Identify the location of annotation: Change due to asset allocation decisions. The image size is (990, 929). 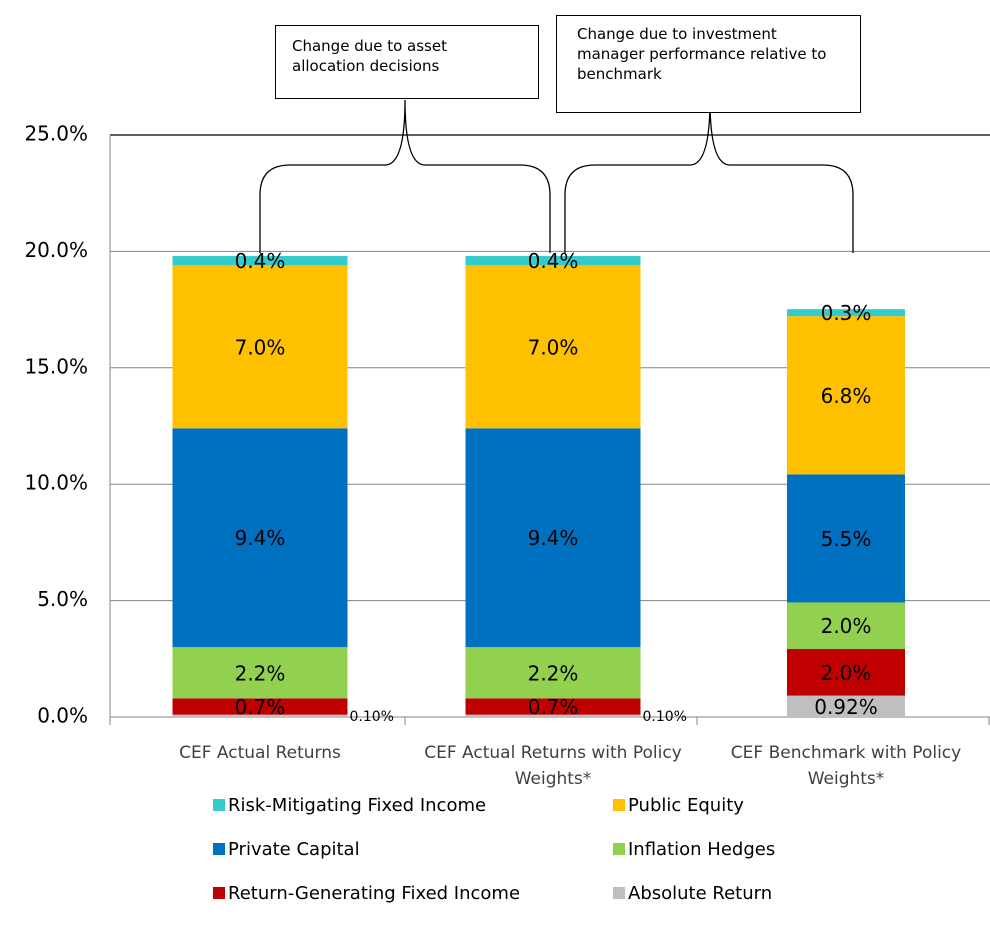
(369, 56).